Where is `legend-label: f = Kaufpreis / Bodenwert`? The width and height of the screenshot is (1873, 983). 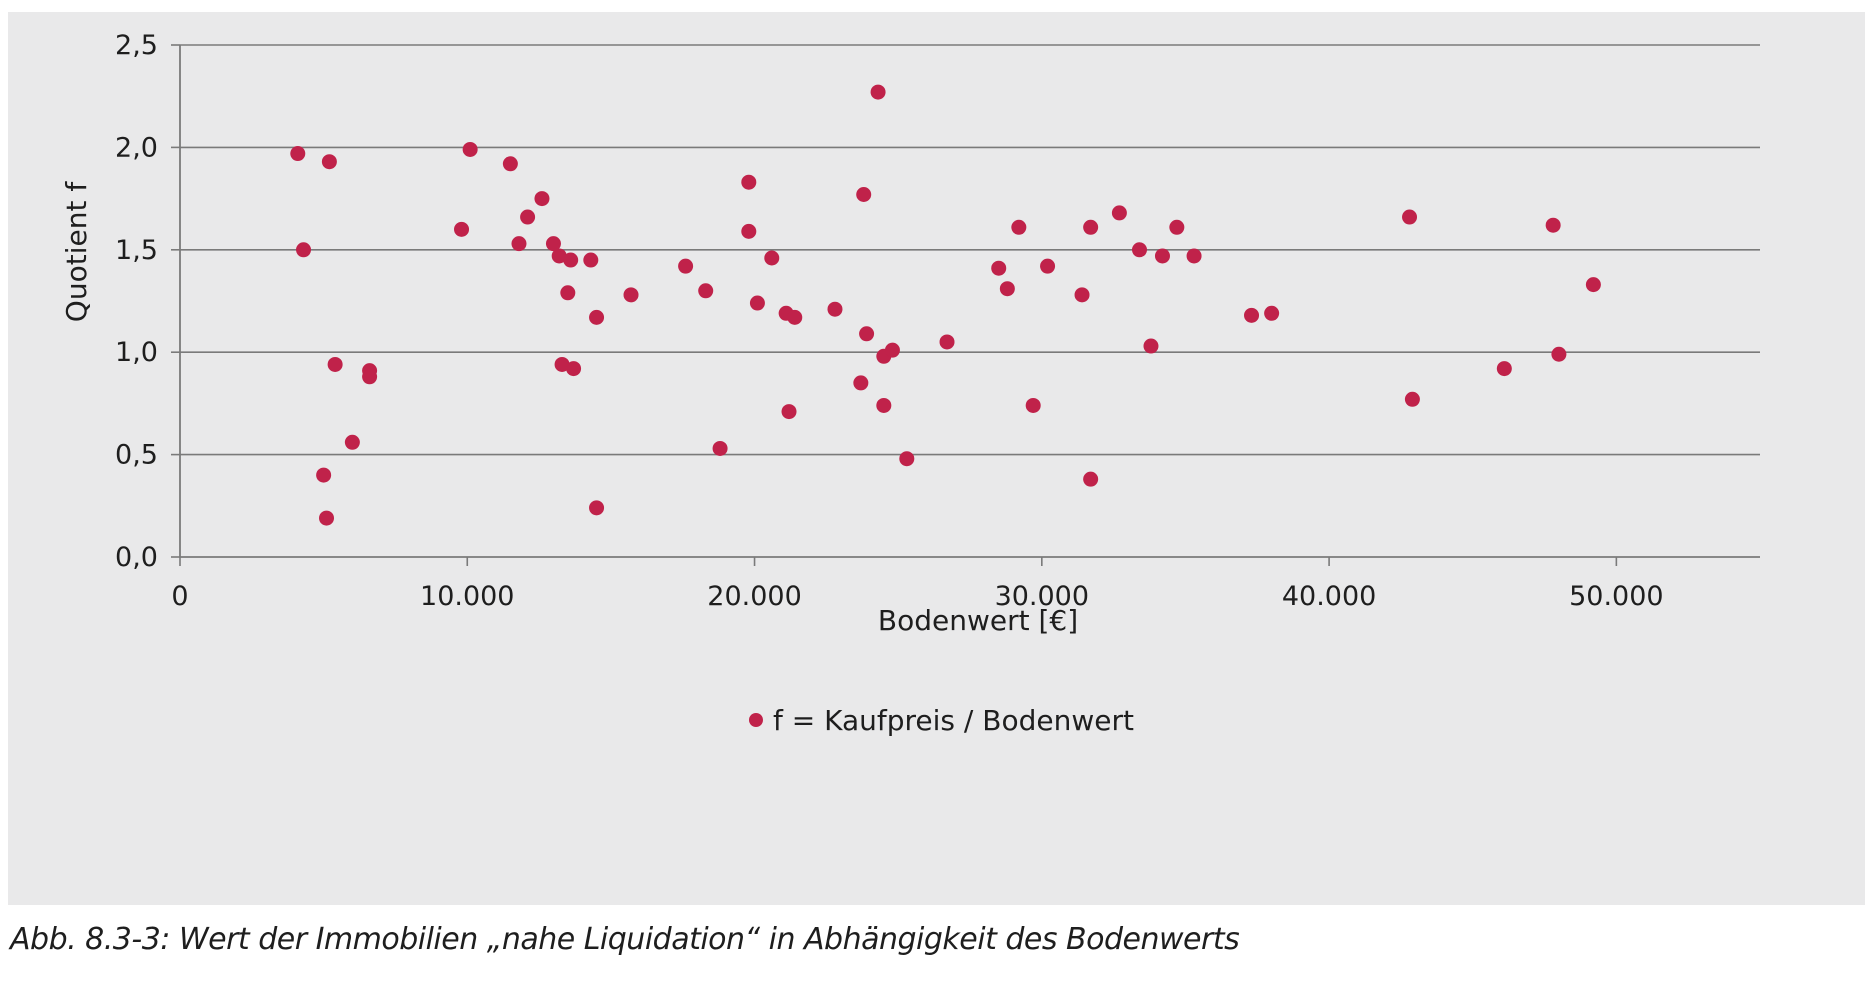
legend-label: f = Kaufpreis / Bodenwert is located at coordinates (953, 720).